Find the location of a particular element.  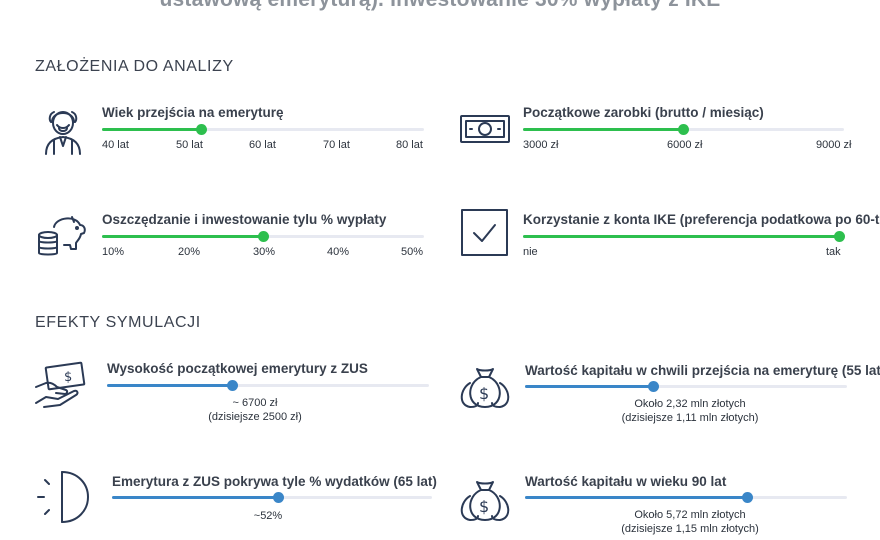

zus-coverage-result: ~52% is located at coordinates (268, 516).